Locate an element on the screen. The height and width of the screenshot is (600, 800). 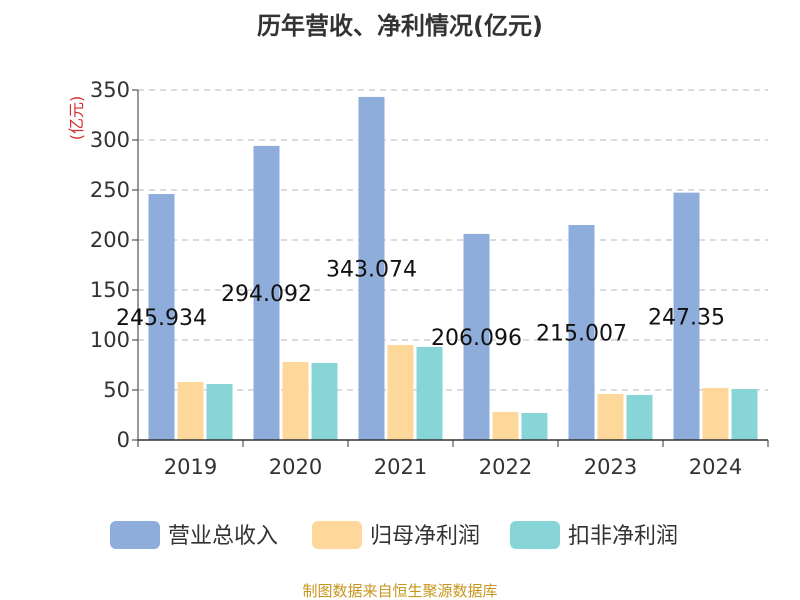
data-label: 206.096 is located at coordinates (476, 338).